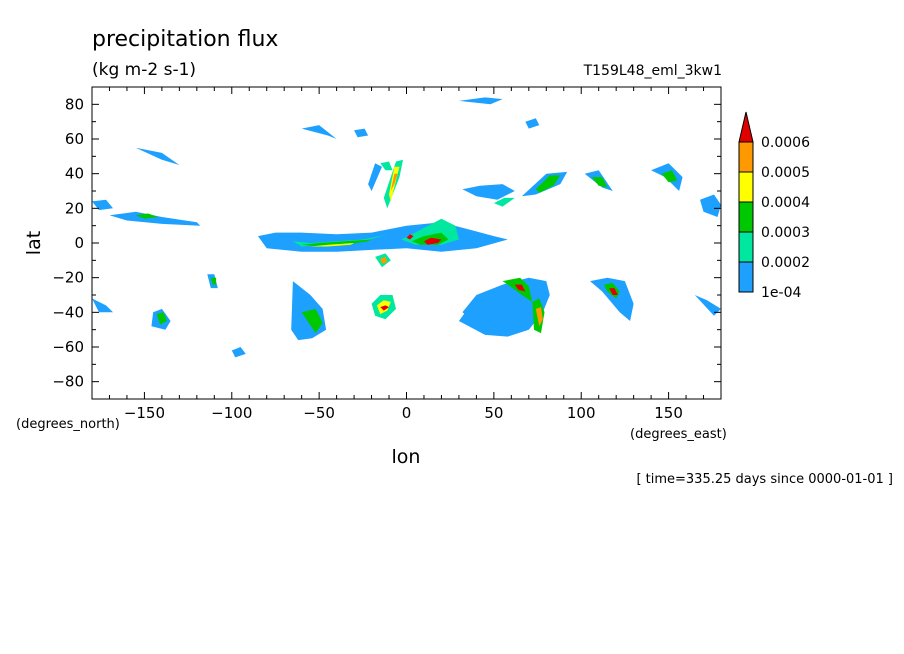 Image resolution: width=904 pixels, height=654 pixels. I want to click on x-tick-label: 150, so click(668, 413).